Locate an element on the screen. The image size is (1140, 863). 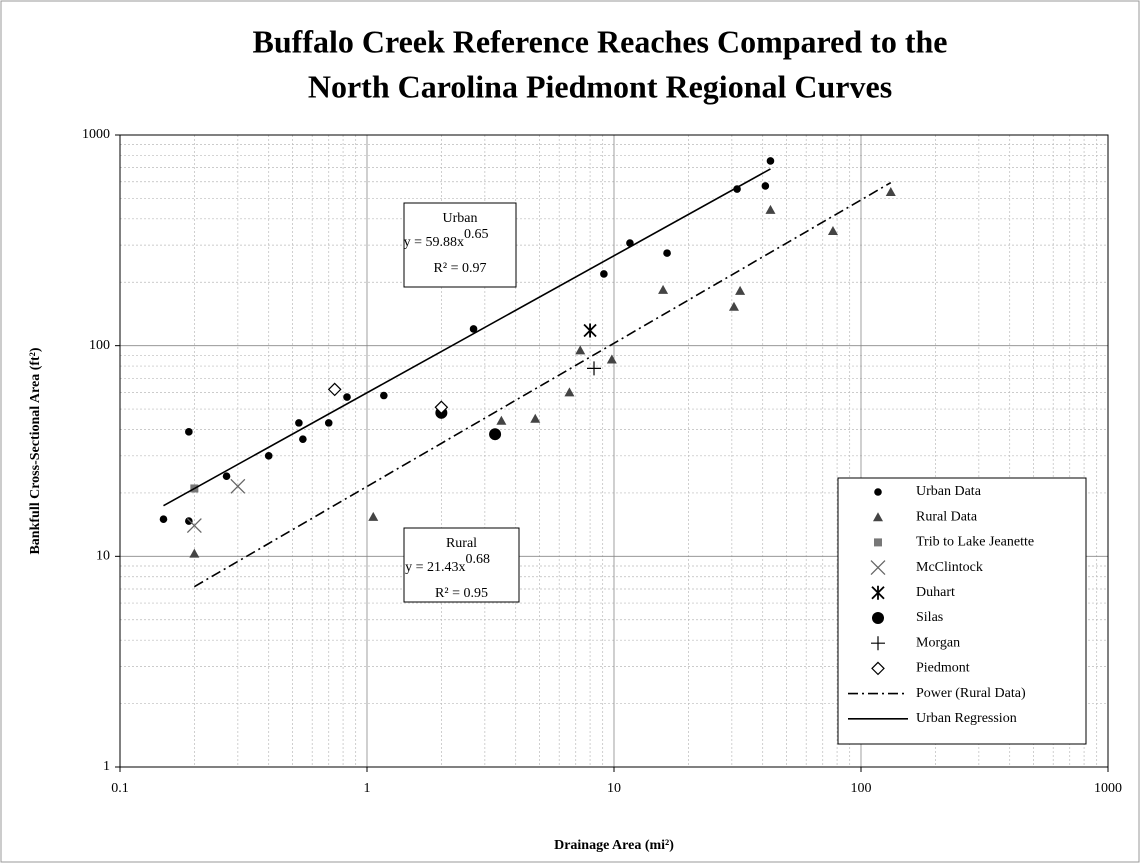
legend-label: Urban Regression is located at coordinates (966, 718).